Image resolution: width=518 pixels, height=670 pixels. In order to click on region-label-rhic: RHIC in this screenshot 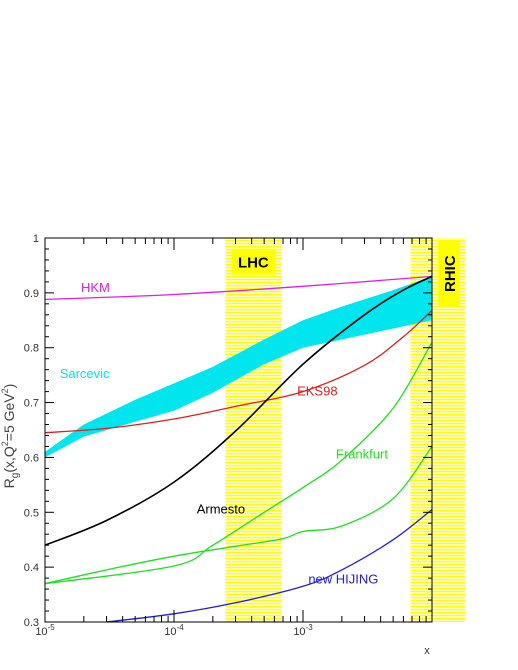, I will do `click(449, 273)`.